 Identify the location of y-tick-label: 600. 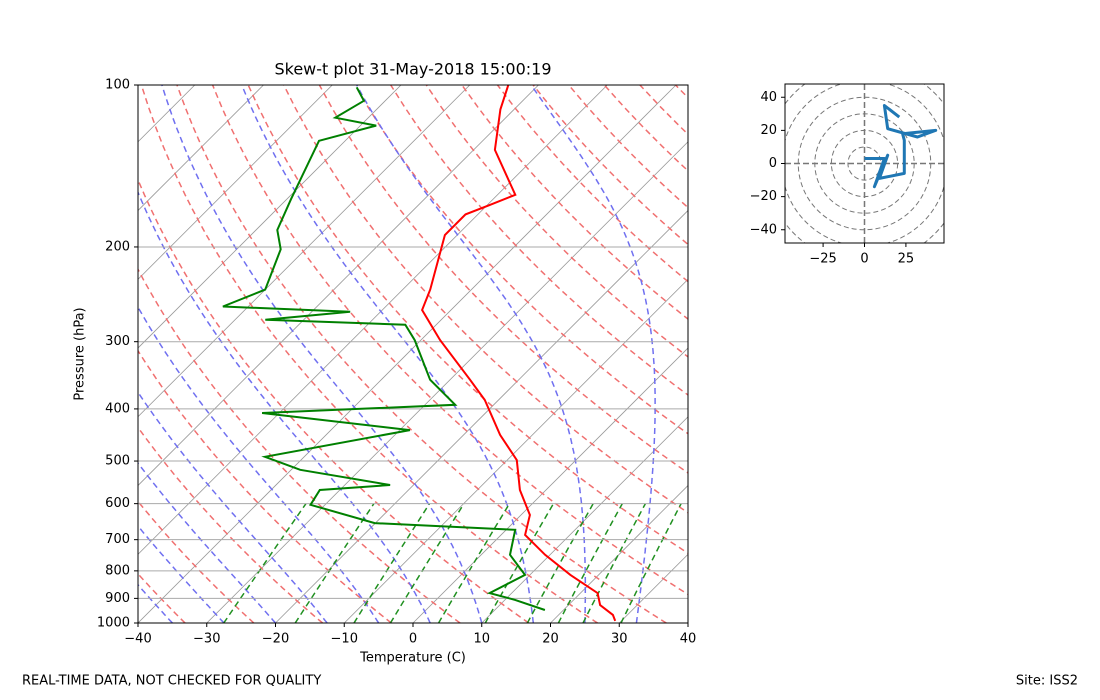
(117, 503).